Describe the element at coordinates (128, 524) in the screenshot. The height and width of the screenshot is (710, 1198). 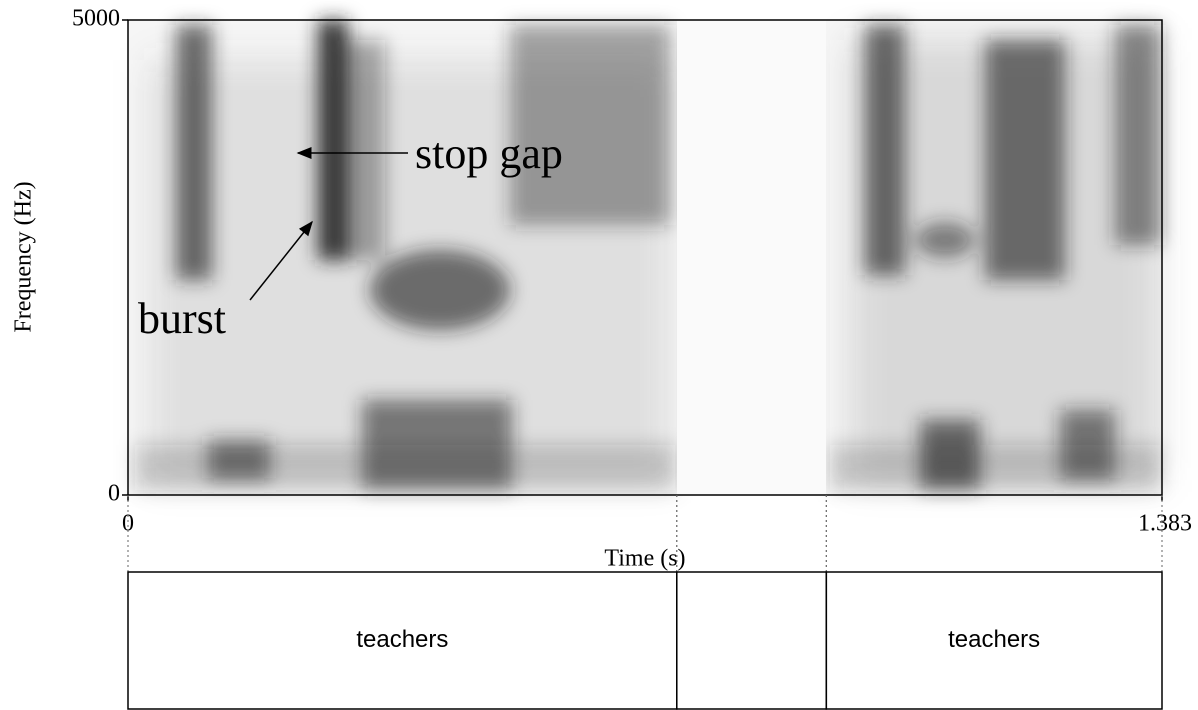
I see `x-tick-label: 0` at that location.